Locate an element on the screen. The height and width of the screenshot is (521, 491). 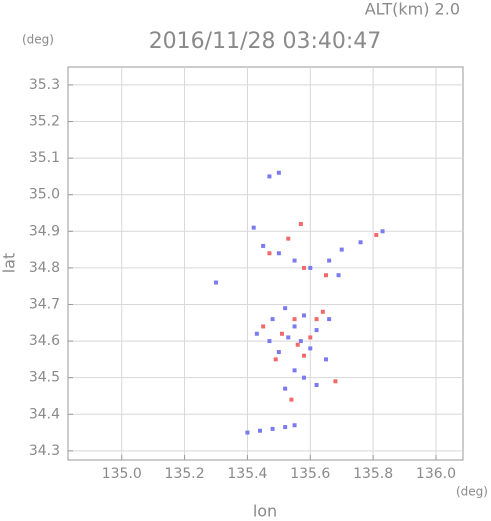
x-tick-label: 135.0 is located at coordinates (122, 474).